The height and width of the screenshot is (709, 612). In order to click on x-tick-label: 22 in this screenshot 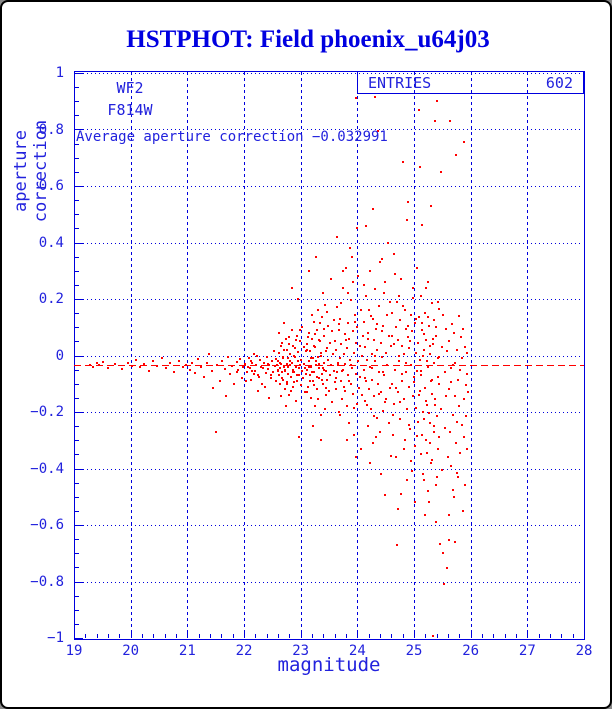, I will do `click(244, 651)`.